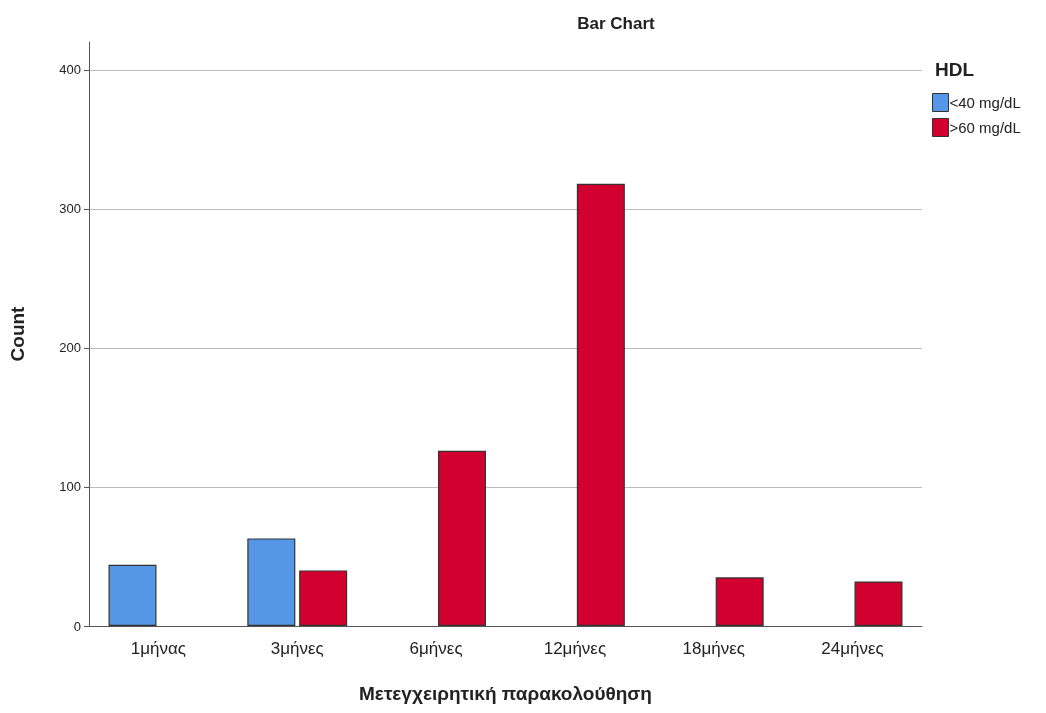 Image resolution: width=1046 pixels, height=713 pixels. What do you see at coordinates (436, 648) in the screenshot?
I see `x-tick-label: 6μήνες` at bounding box center [436, 648].